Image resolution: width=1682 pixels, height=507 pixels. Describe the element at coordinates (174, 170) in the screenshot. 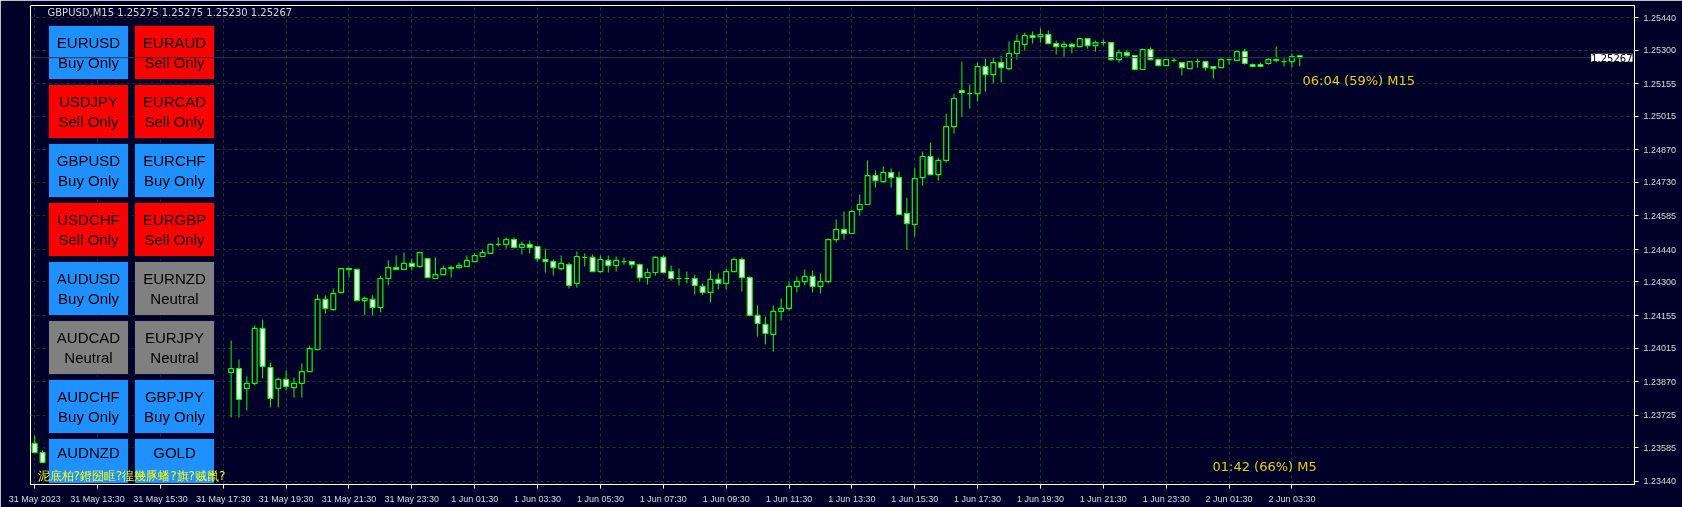

I see `category-label: EURCHF Buy Only` at that location.